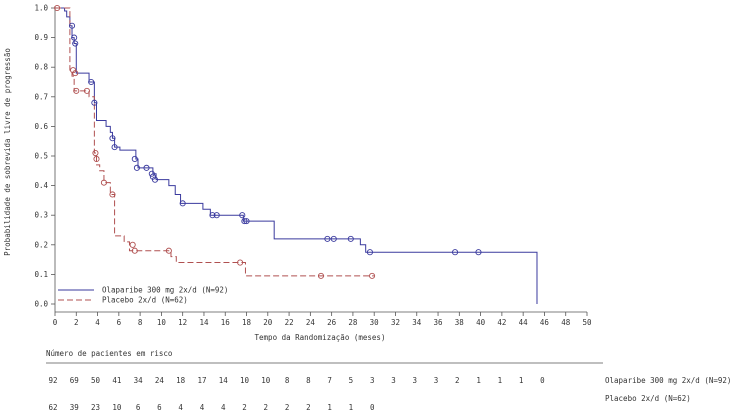  I want to click on y-tick-label: 0.6, so click(41, 126).